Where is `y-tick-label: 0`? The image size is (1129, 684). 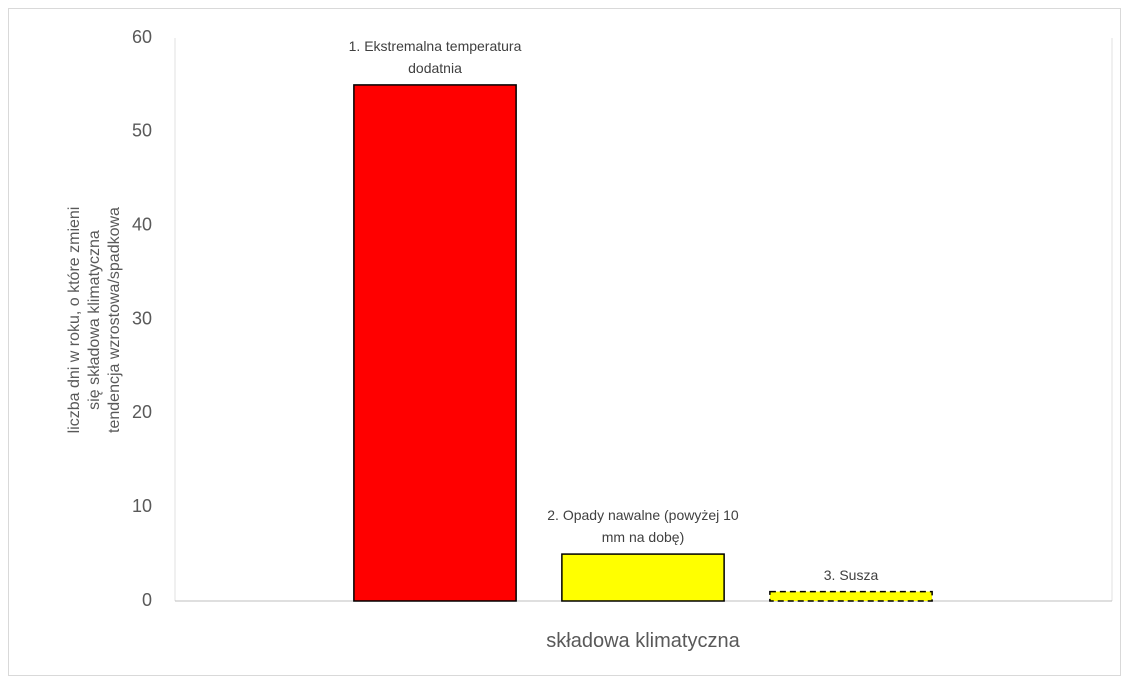
y-tick-label: 0 is located at coordinates (147, 600).